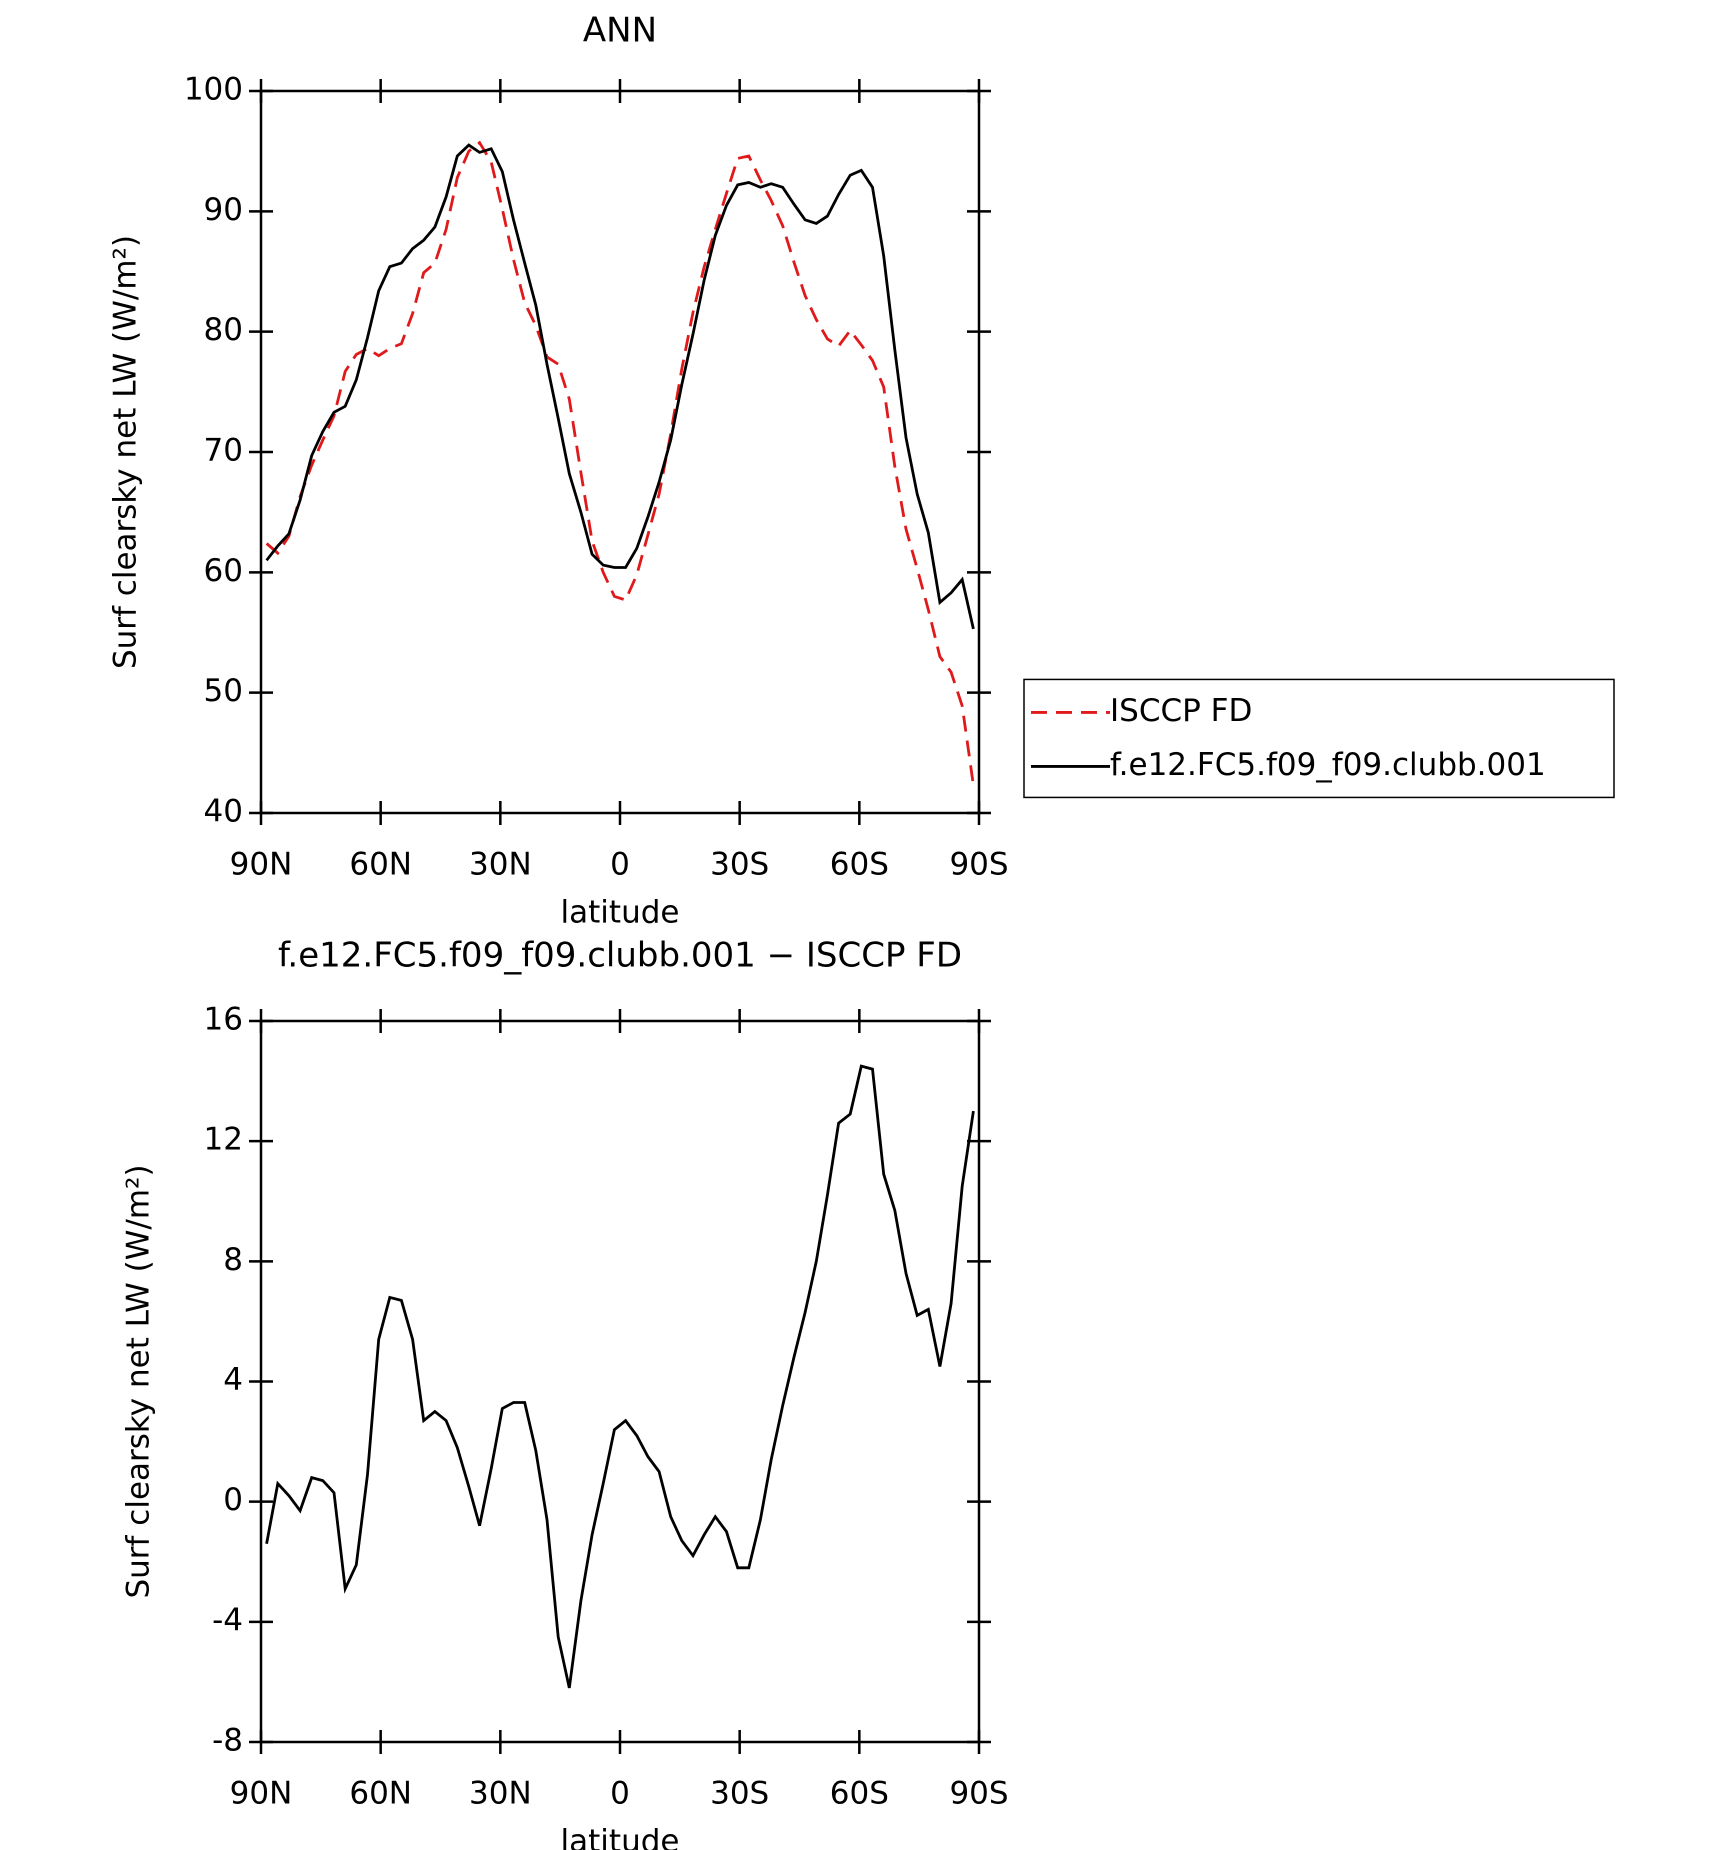  What do you see at coordinates (213, 90) in the screenshot?
I see `y-tick-label: 100` at bounding box center [213, 90].